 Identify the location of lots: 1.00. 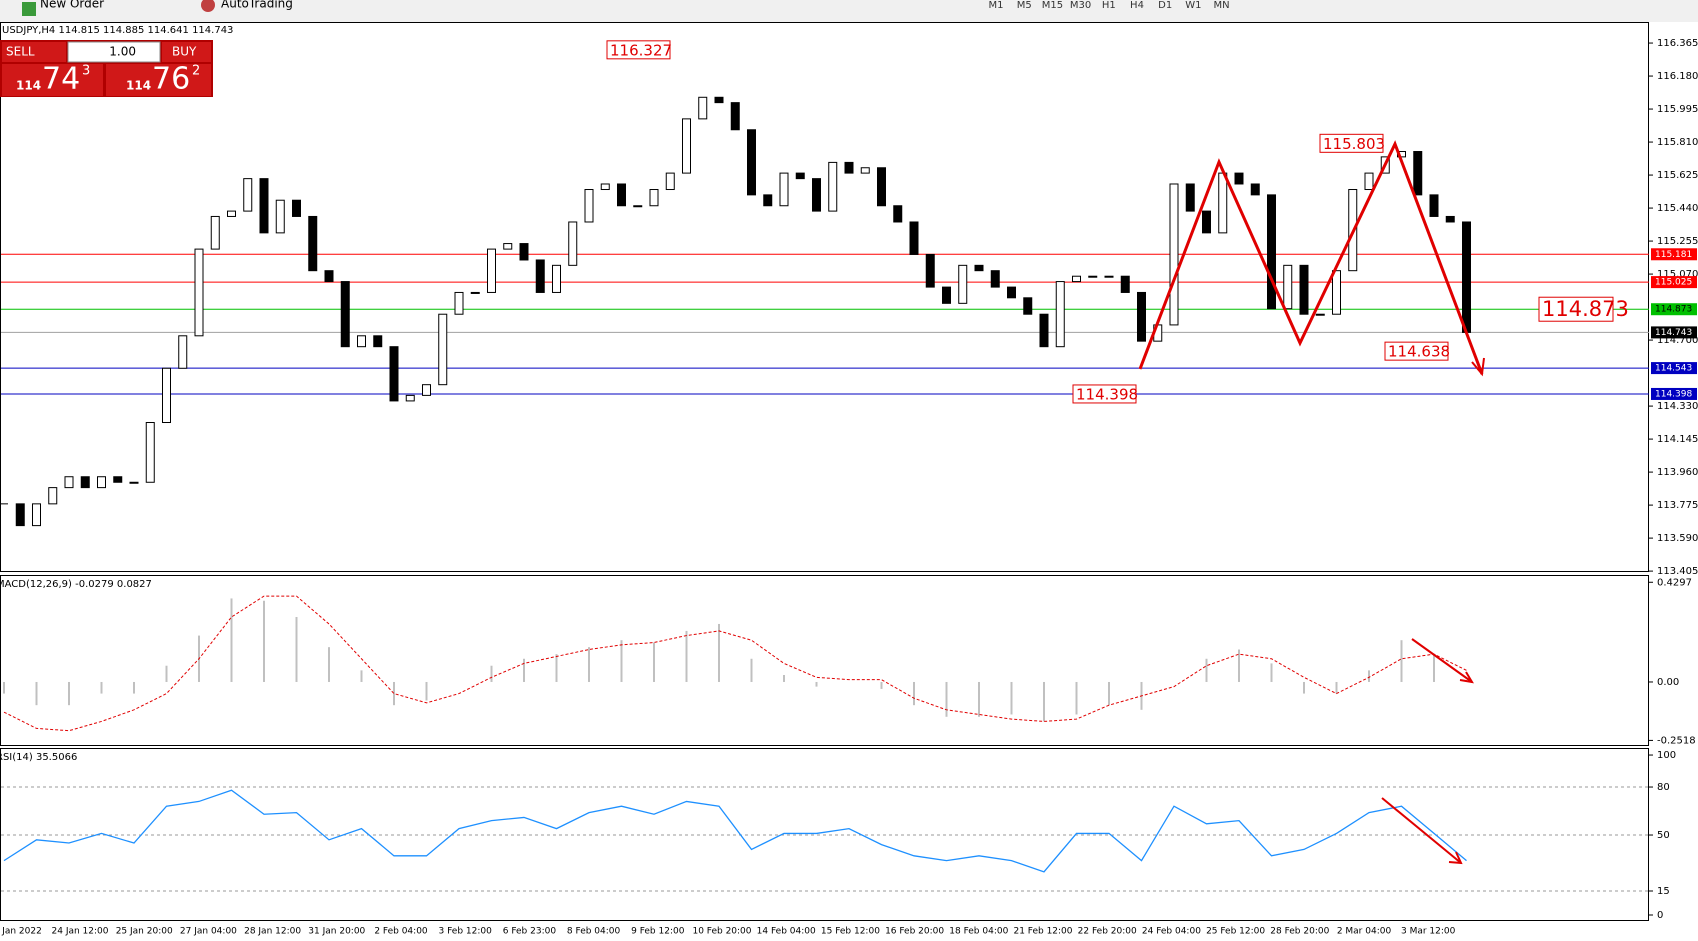
(122, 52).